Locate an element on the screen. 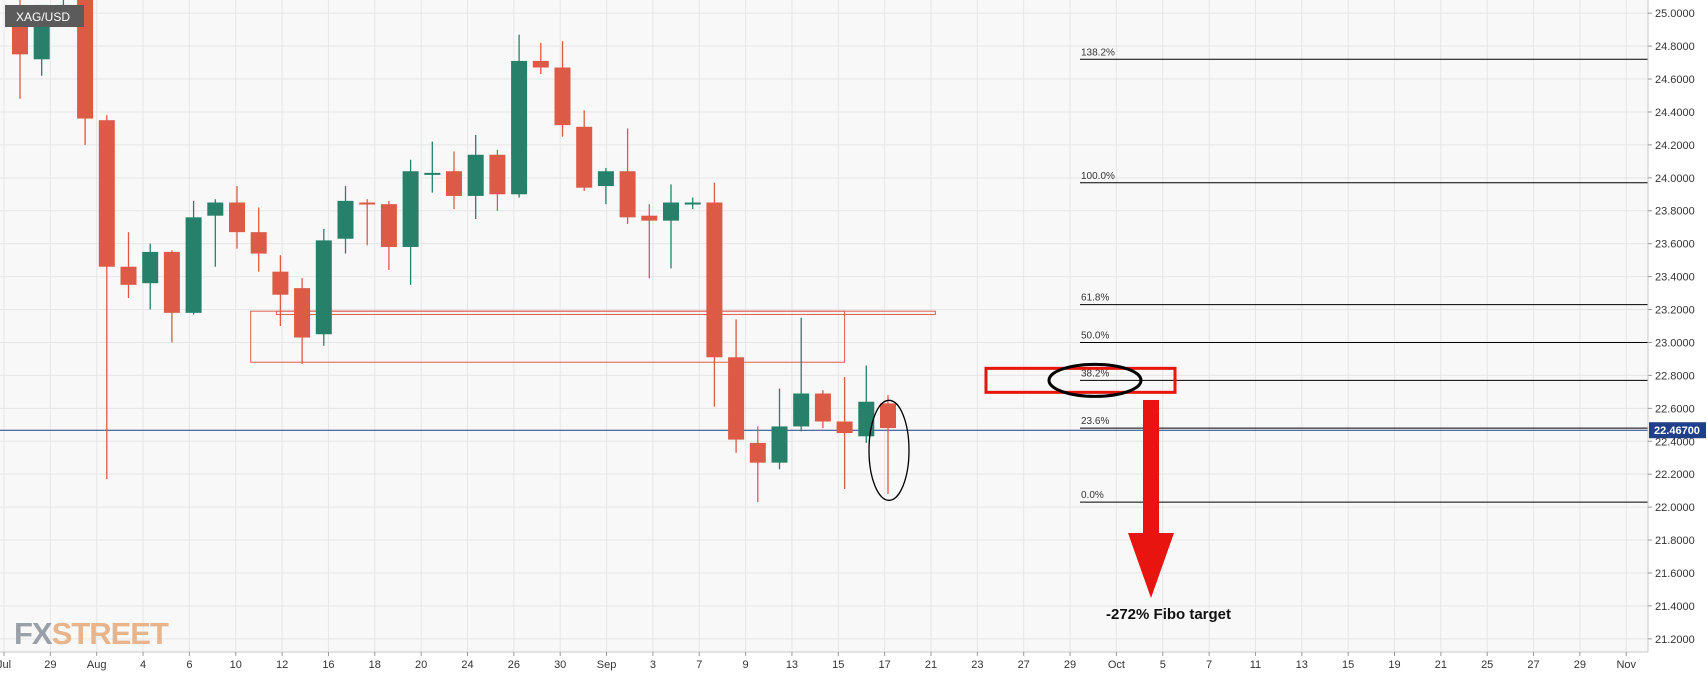  x-tick-label: 9 is located at coordinates (746, 665).